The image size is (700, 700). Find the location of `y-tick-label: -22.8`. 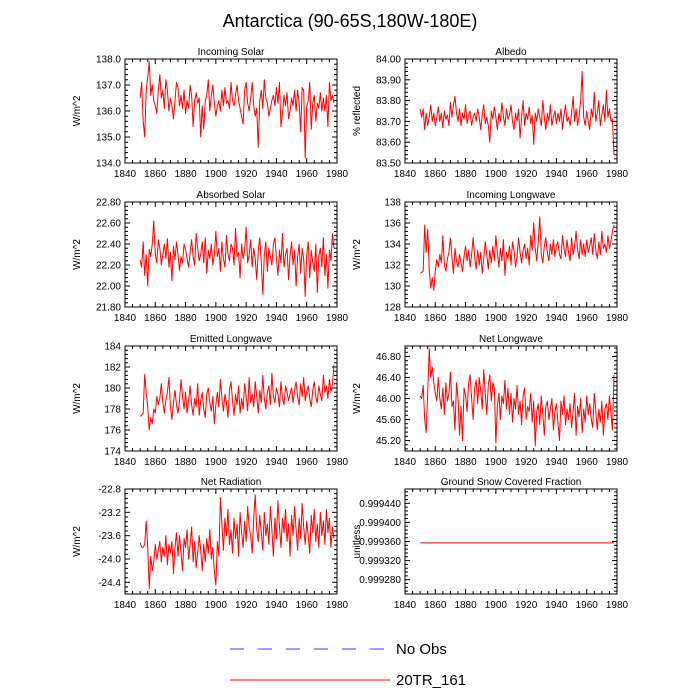

y-tick-label: -22.8 is located at coordinates (109, 490).